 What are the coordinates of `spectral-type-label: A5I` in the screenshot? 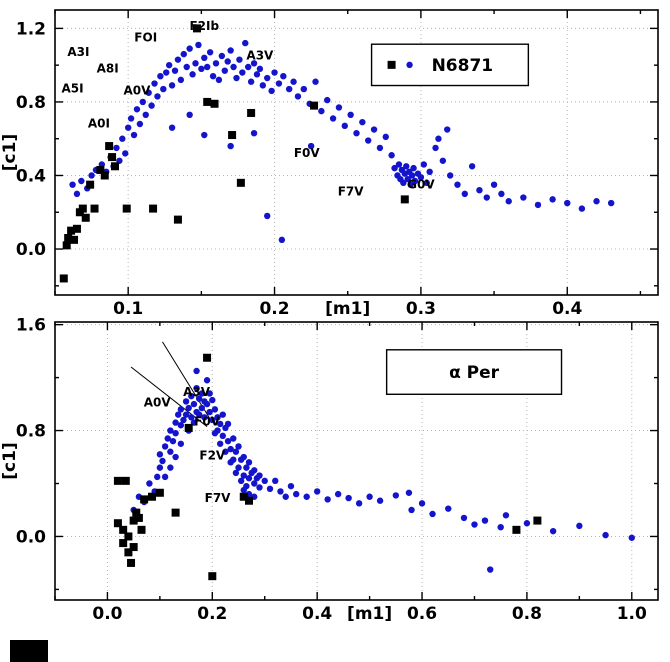 It's located at (73, 89).